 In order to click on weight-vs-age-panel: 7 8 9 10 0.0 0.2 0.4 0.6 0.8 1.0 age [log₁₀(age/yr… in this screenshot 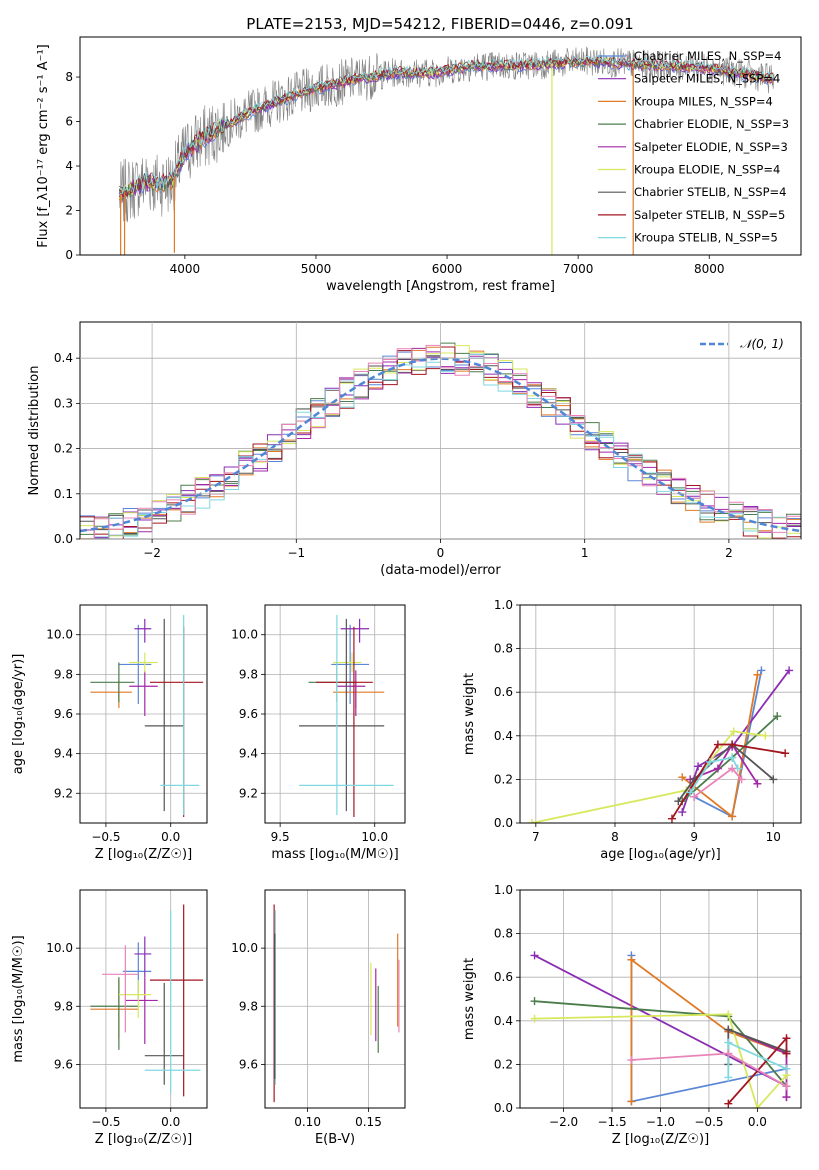, I will do `click(632, 730)`.